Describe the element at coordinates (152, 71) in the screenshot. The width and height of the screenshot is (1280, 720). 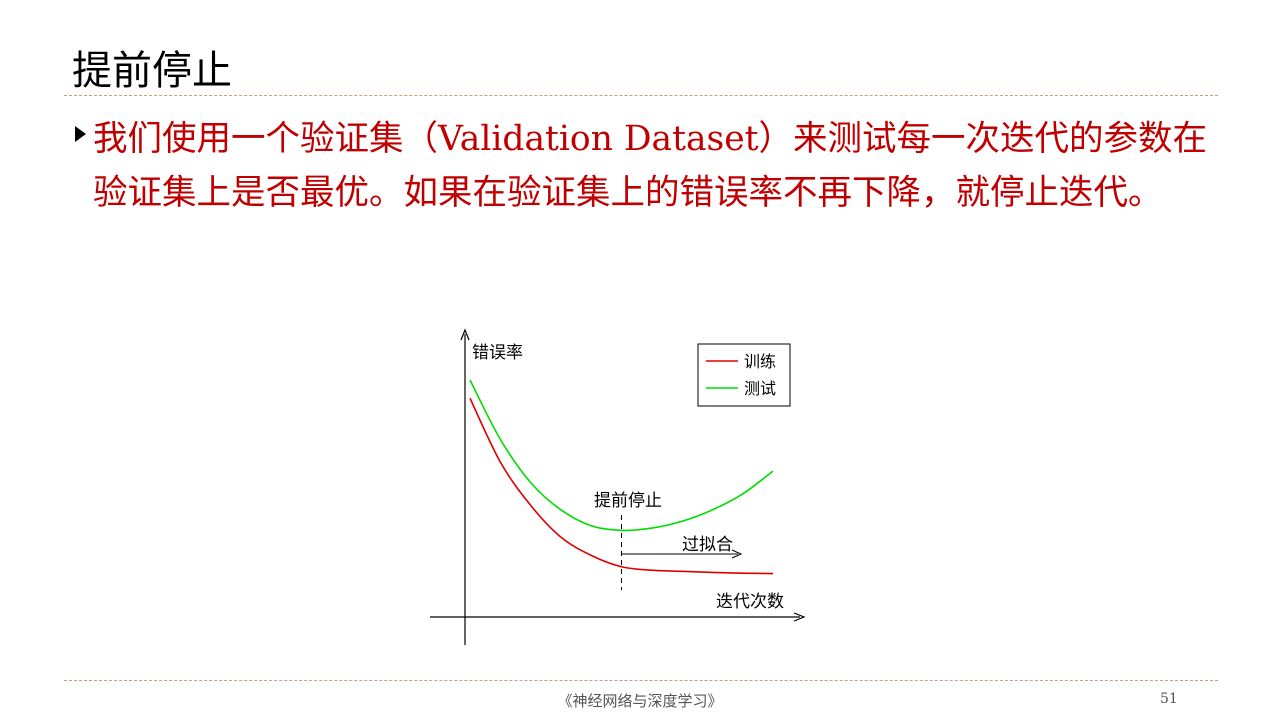
I see `slide-title: 提前停止` at that location.